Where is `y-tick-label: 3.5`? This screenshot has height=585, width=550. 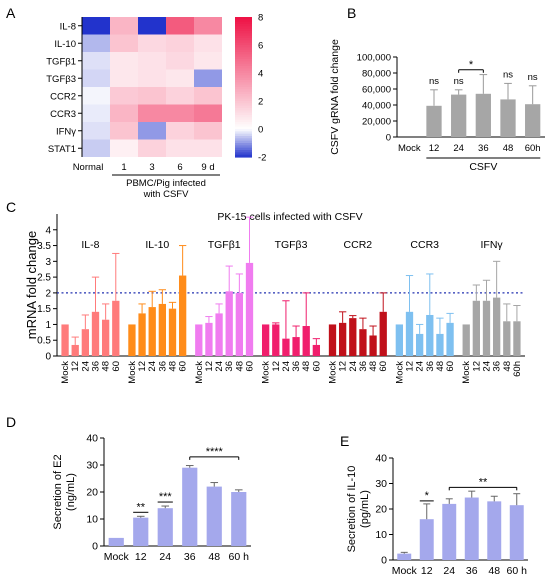
y-tick-label: 3.5 is located at coordinates (44, 246).